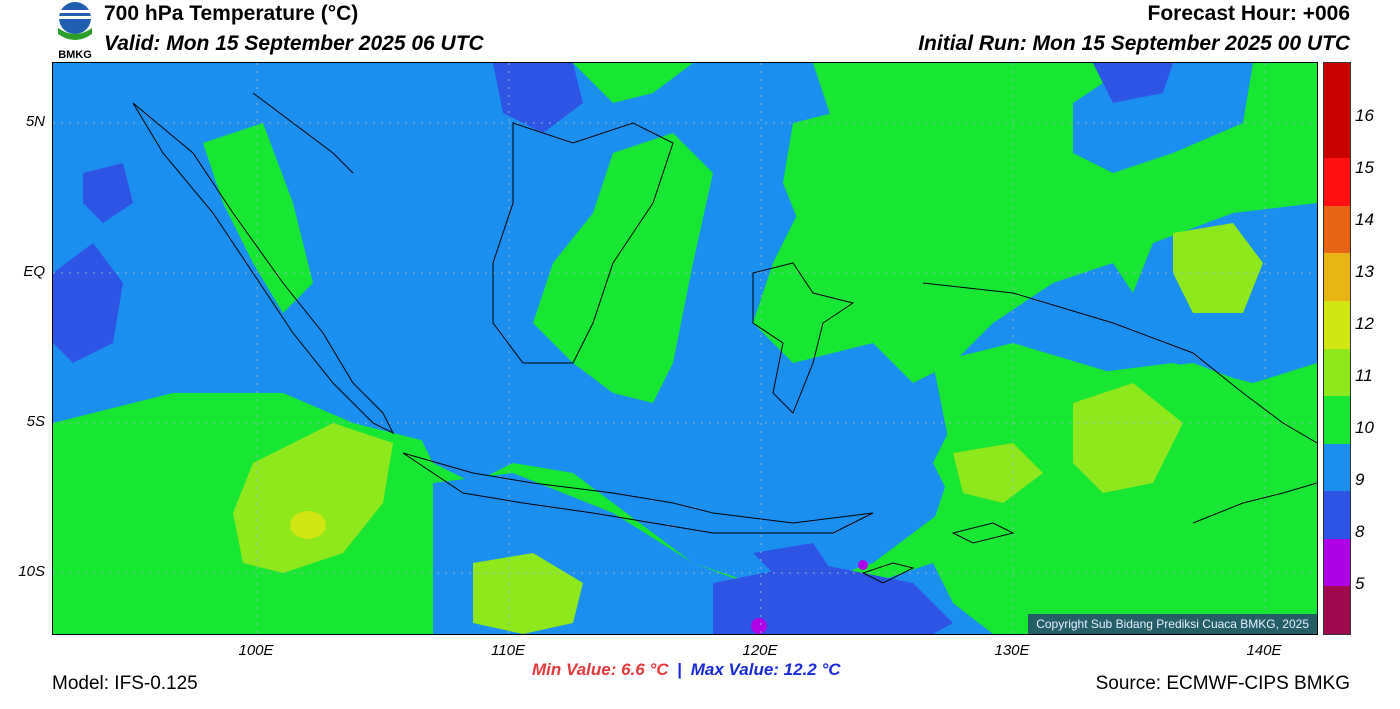 This screenshot has height=709, width=1400. What do you see at coordinates (75, 54) in the screenshot?
I see `svg-text: BMKG` at bounding box center [75, 54].